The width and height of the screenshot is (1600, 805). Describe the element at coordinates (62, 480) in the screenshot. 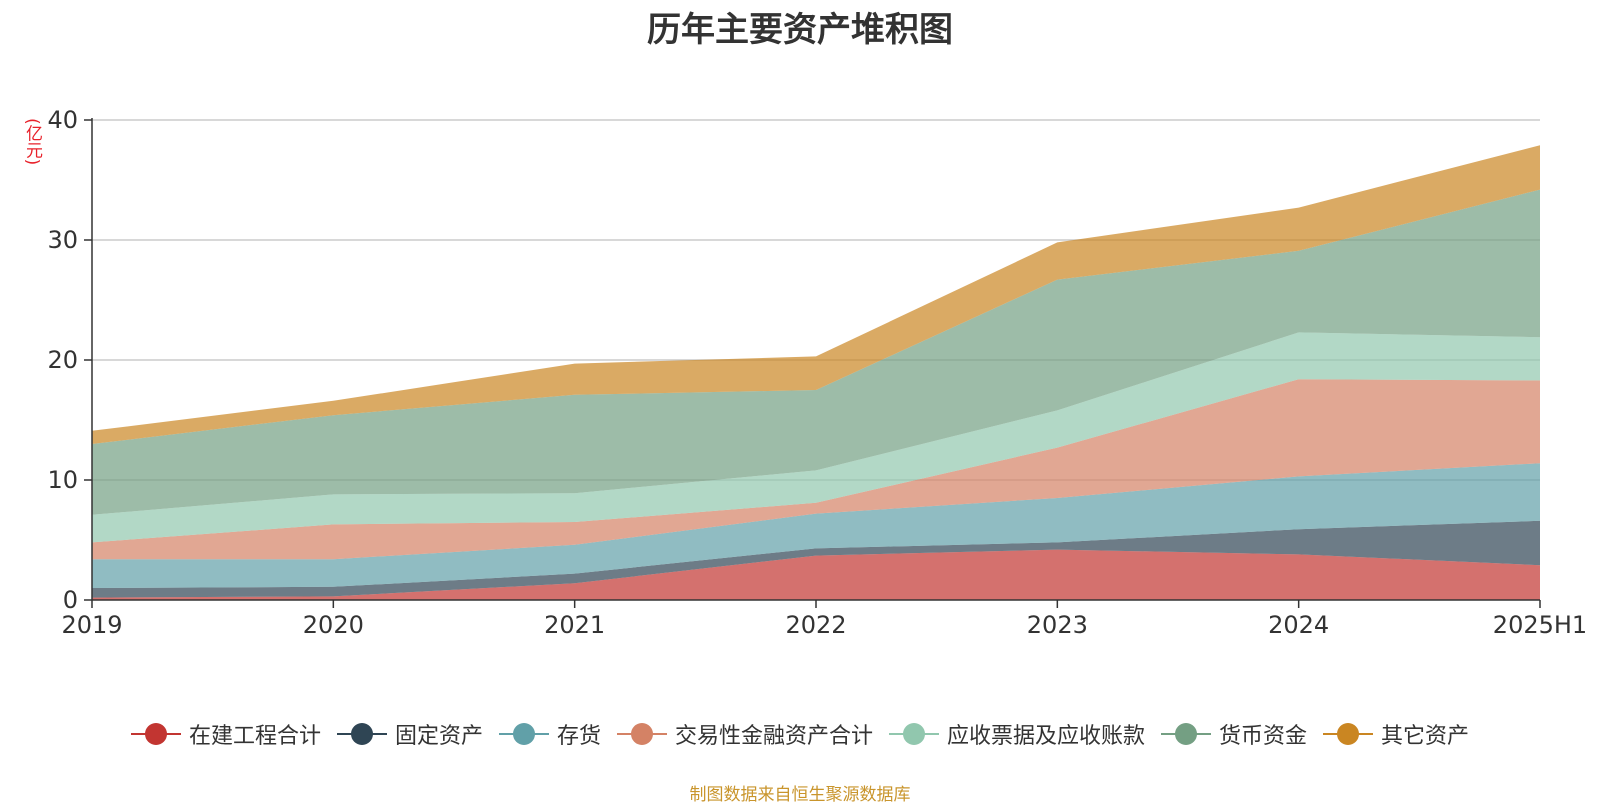

I see `y-tick-label: 10` at that location.